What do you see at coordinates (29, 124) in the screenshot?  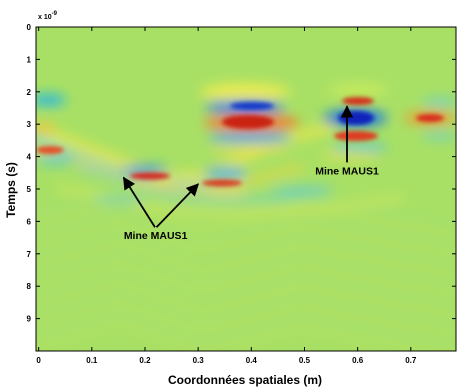 I see `y-tick-label: 3` at bounding box center [29, 124].